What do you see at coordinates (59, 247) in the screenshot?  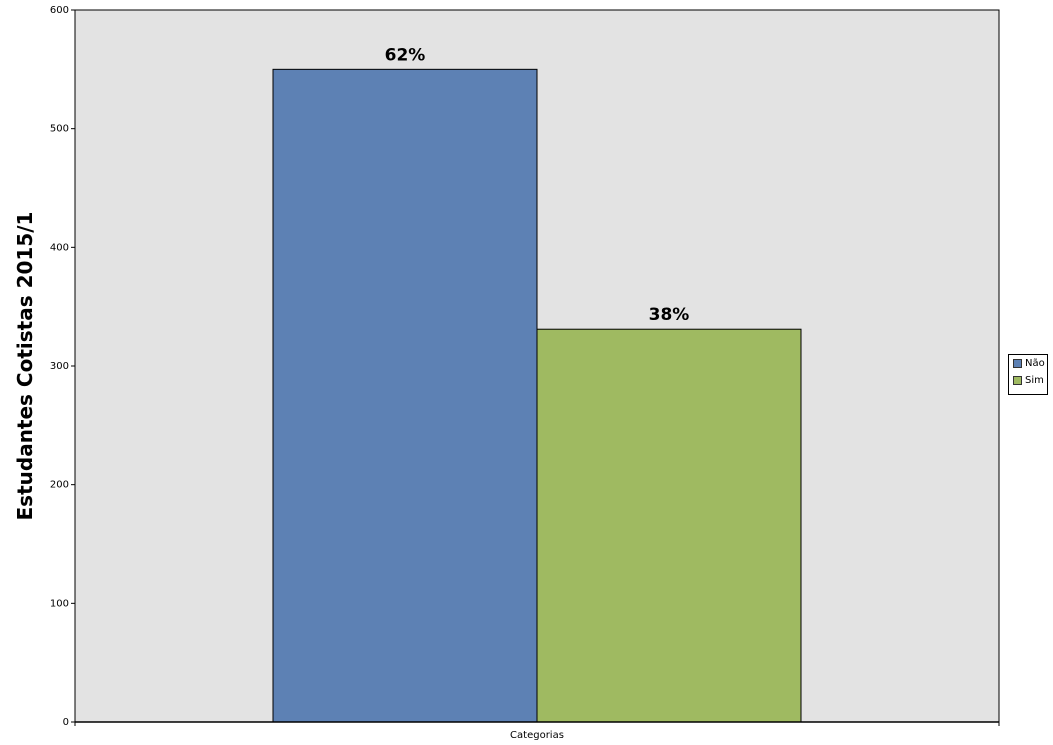 I see `y-tick-label: 400` at bounding box center [59, 247].